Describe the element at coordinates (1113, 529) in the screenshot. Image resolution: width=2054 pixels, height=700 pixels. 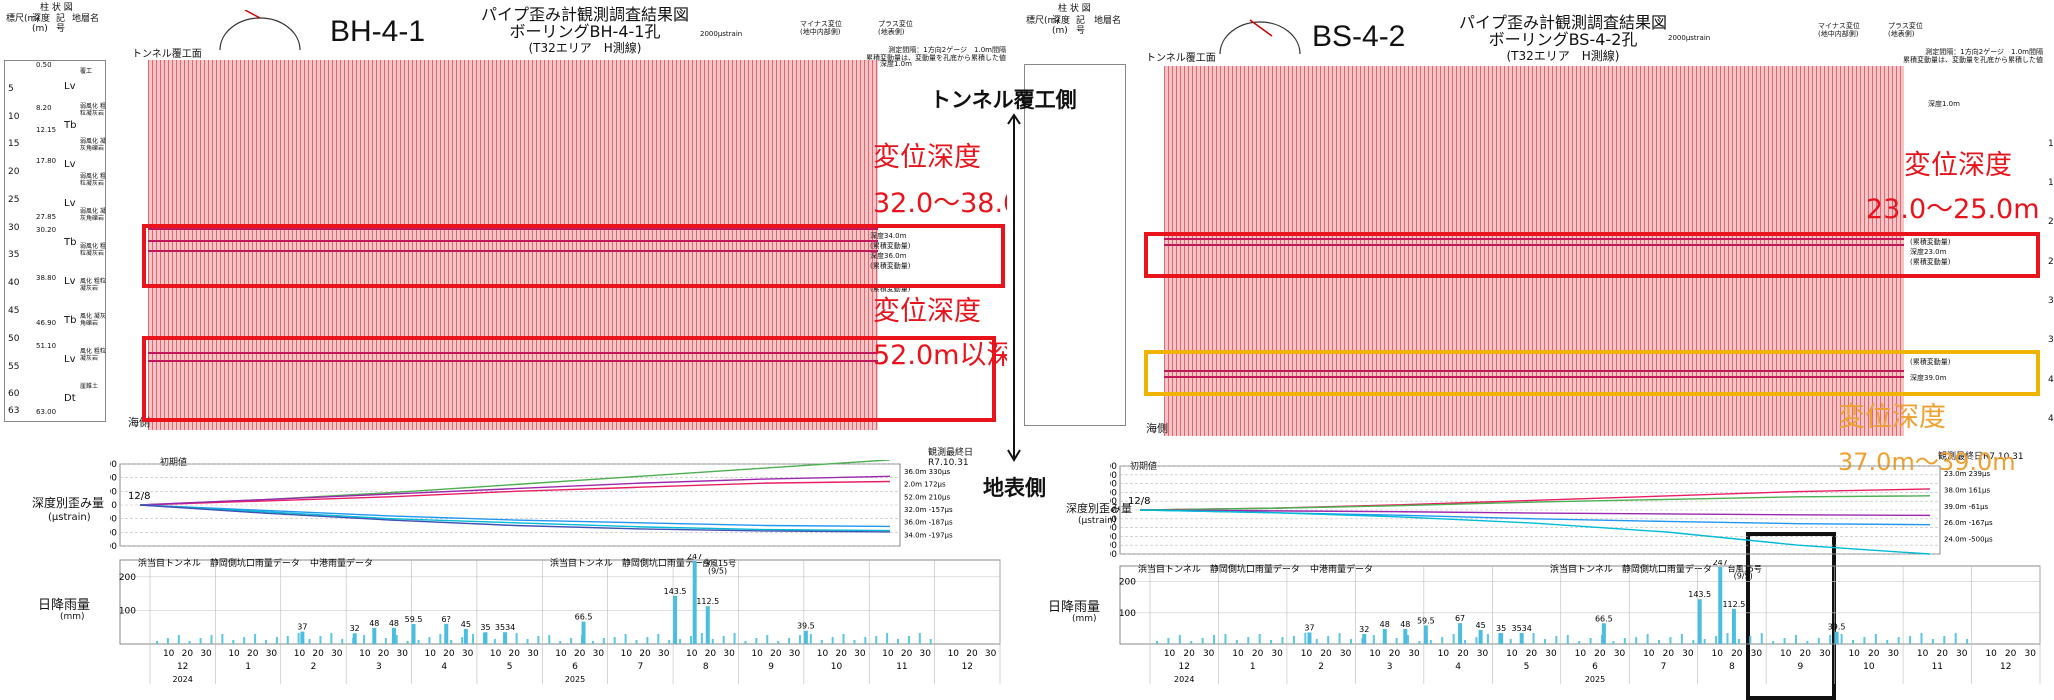
I see `y-tick-label: −200` at that location.